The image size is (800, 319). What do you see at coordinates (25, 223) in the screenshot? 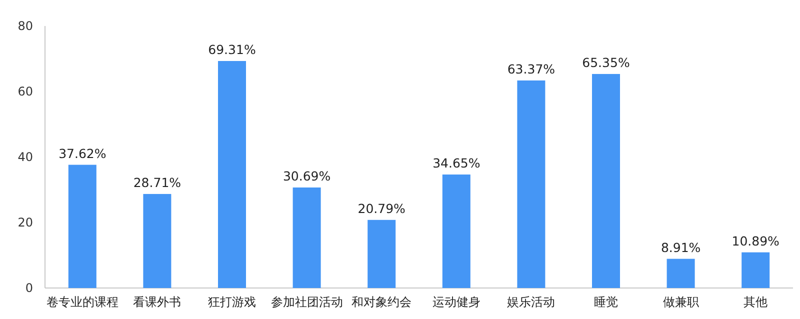
I see `y-tick-label: 20` at bounding box center [25, 223].